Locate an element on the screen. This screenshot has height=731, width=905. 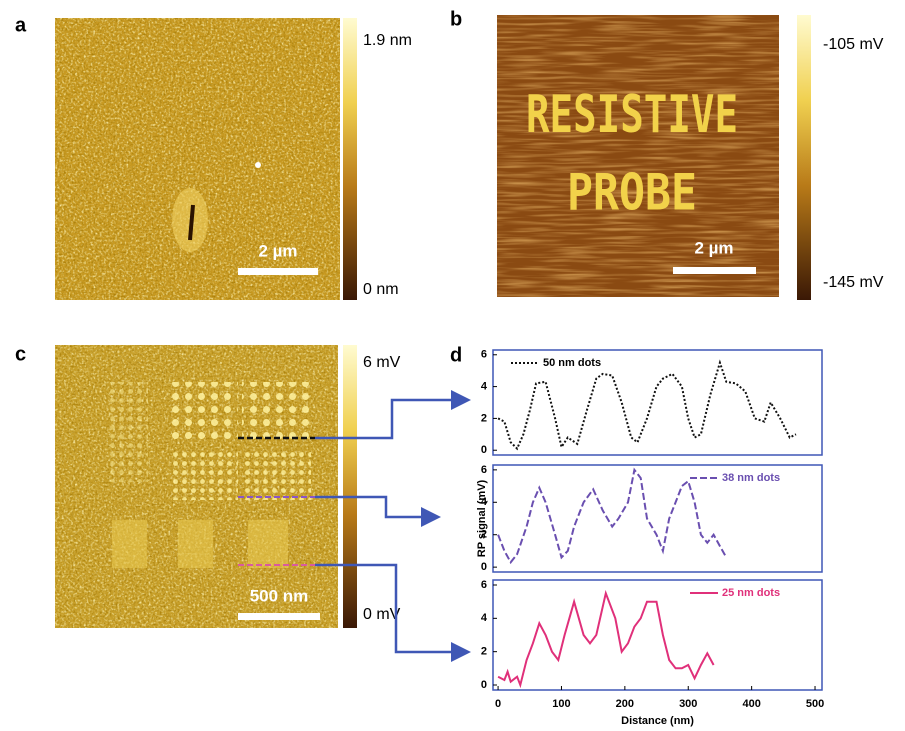
colorbar-min: 0 nm is located at coordinates (381, 289).